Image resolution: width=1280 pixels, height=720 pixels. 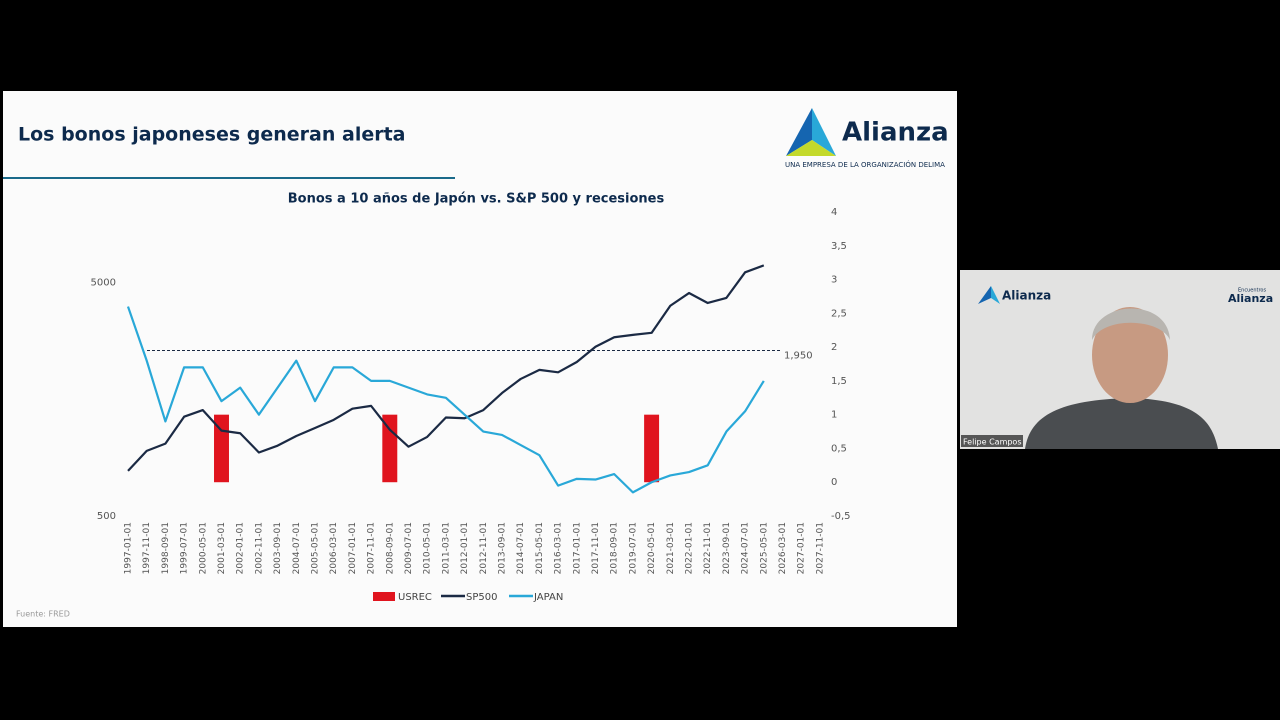 I want to click on x-tick-label: 2020-05-01, so click(x=652, y=548).